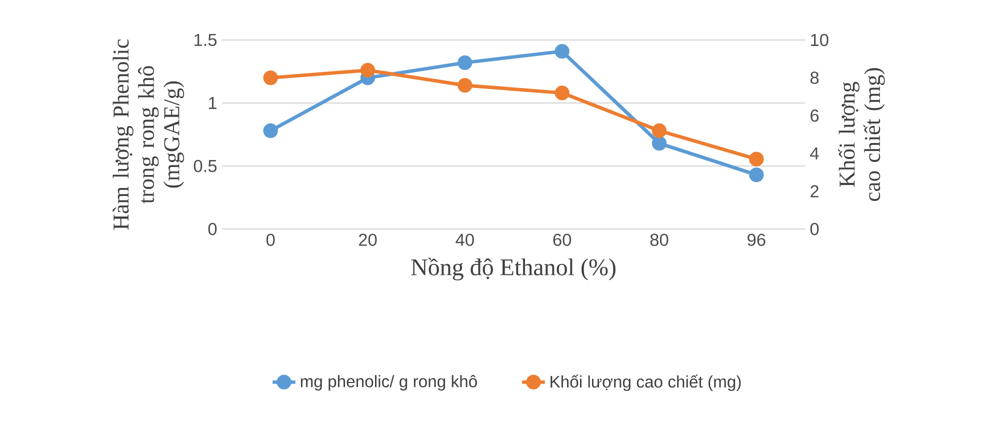 Image resolution: width=988 pixels, height=421 pixels. I want to click on y-tick-label: 1.5, so click(205, 40).